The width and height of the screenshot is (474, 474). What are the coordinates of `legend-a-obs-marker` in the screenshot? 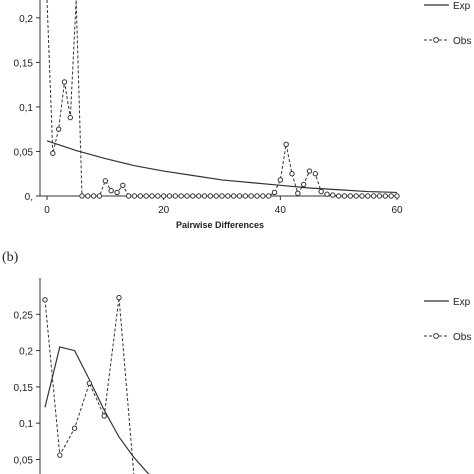 It's located at (436, 40).